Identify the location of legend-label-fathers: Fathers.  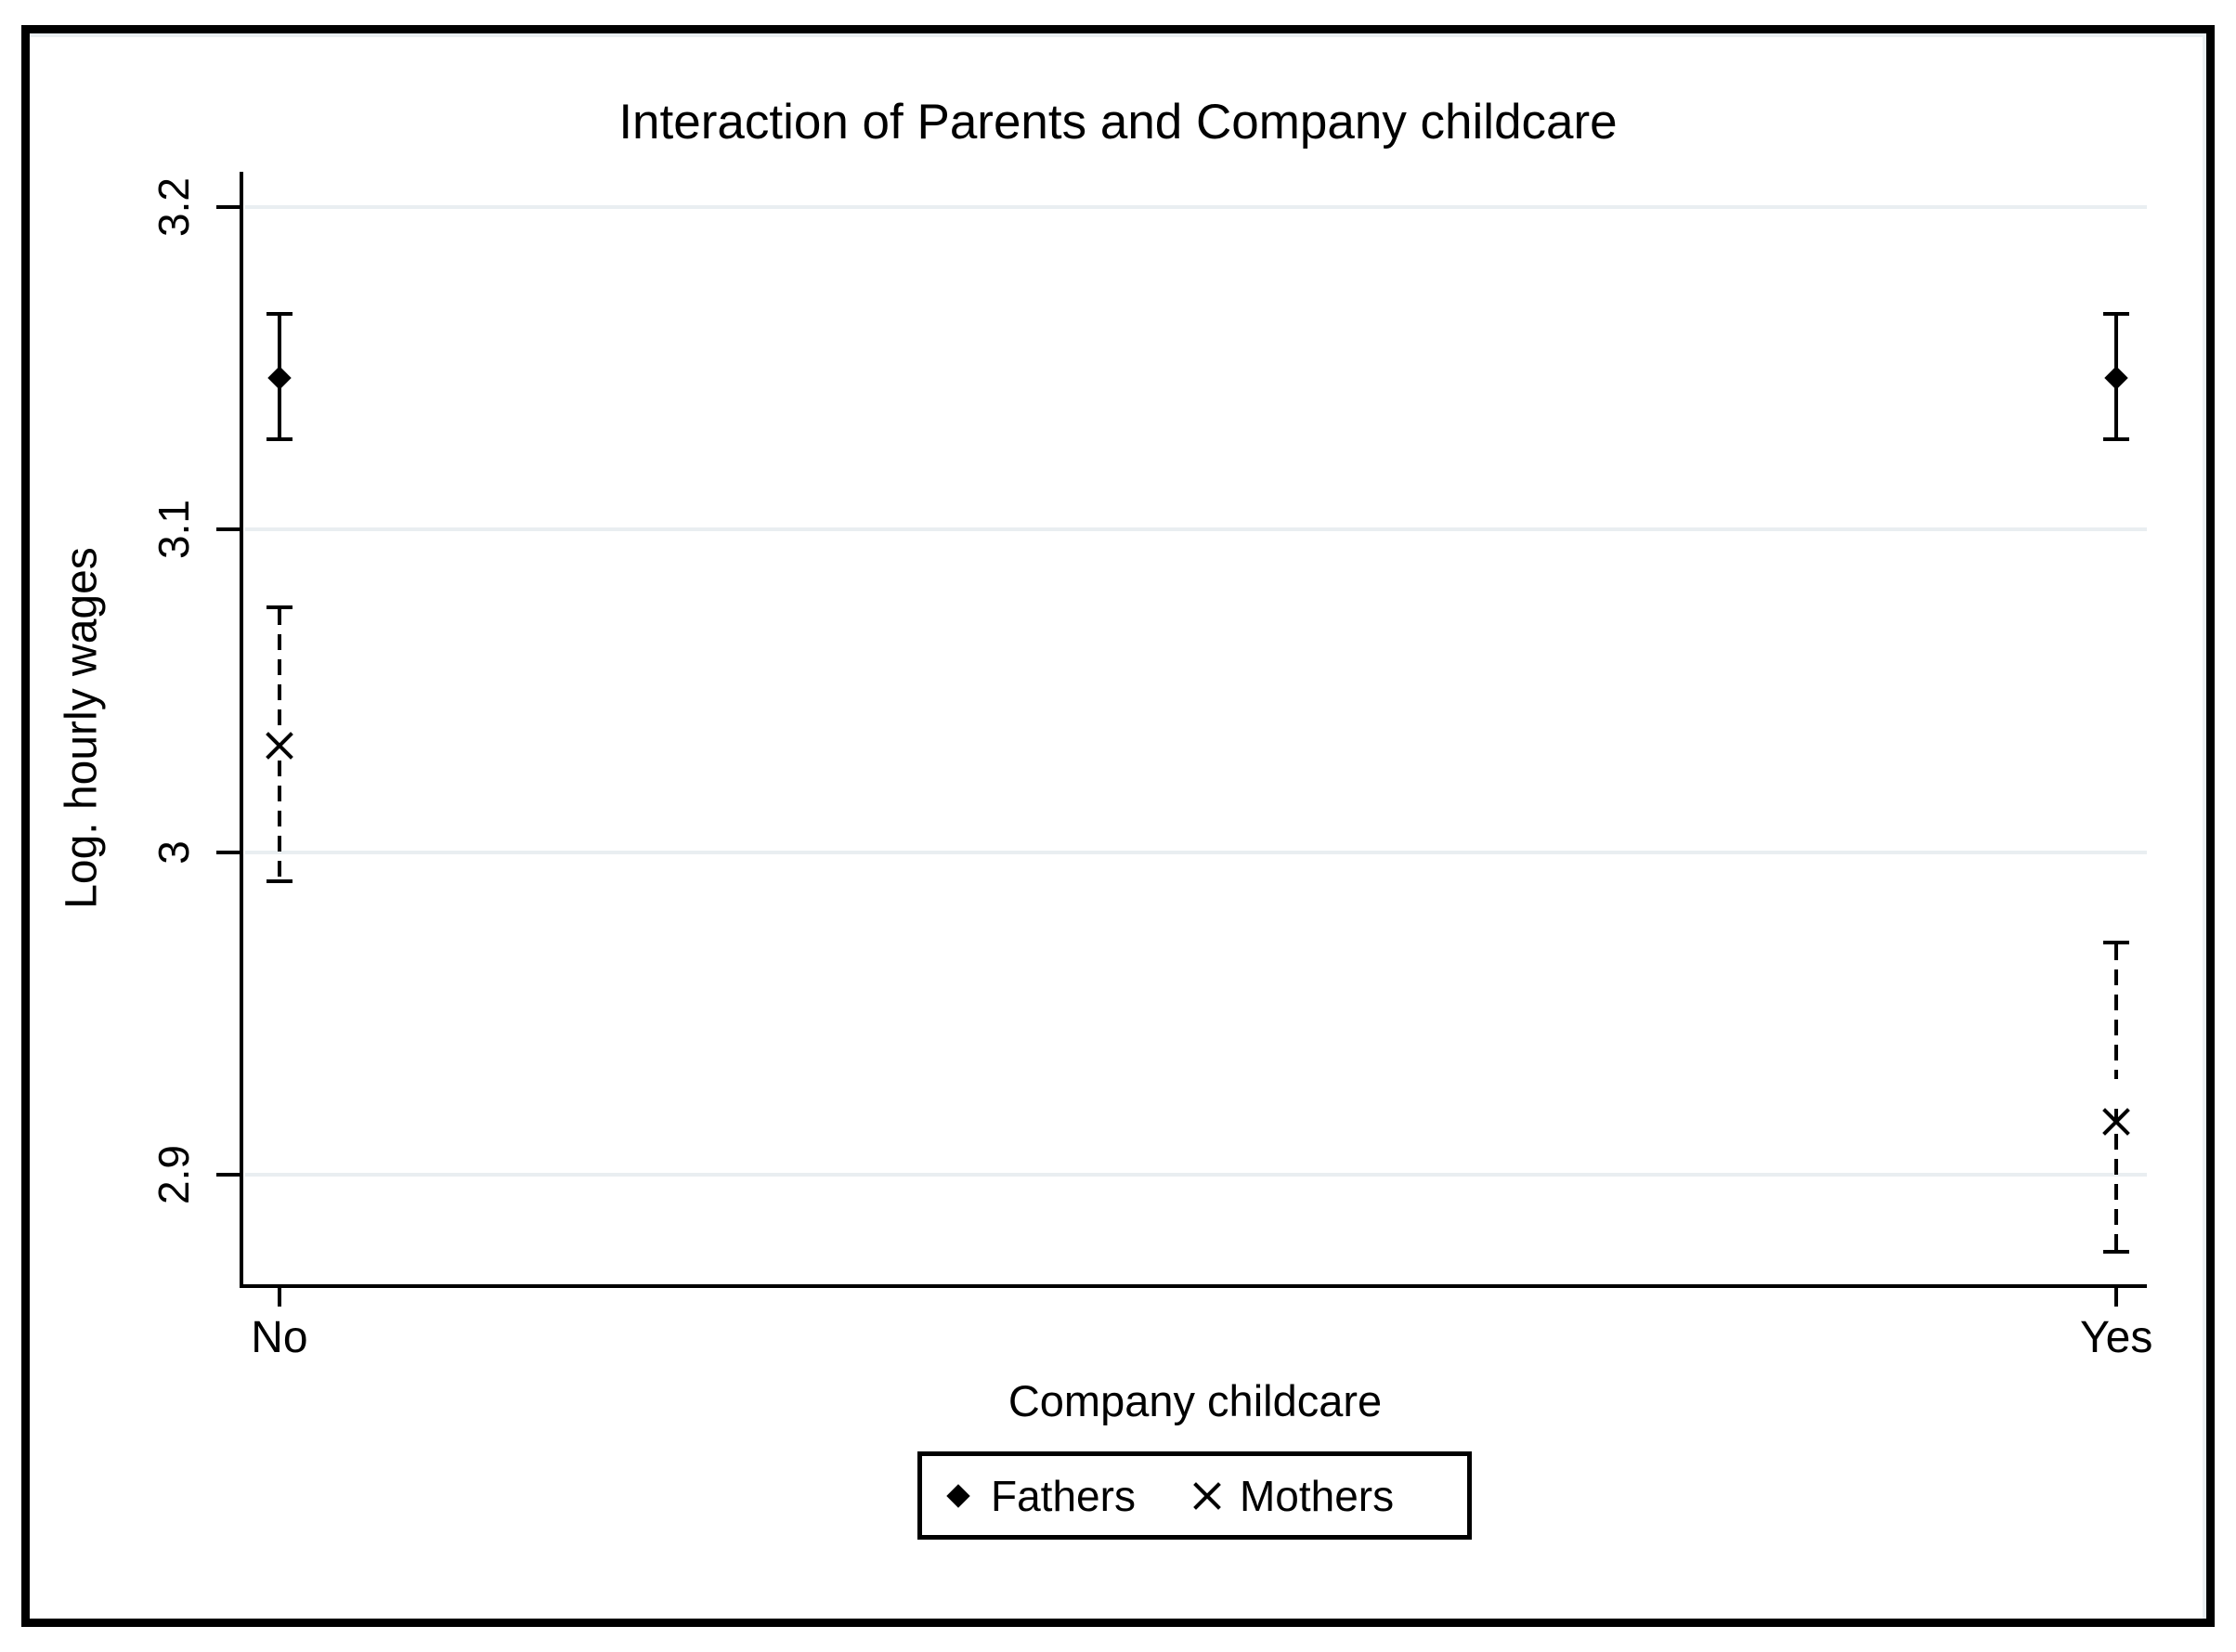
(1063, 1496).